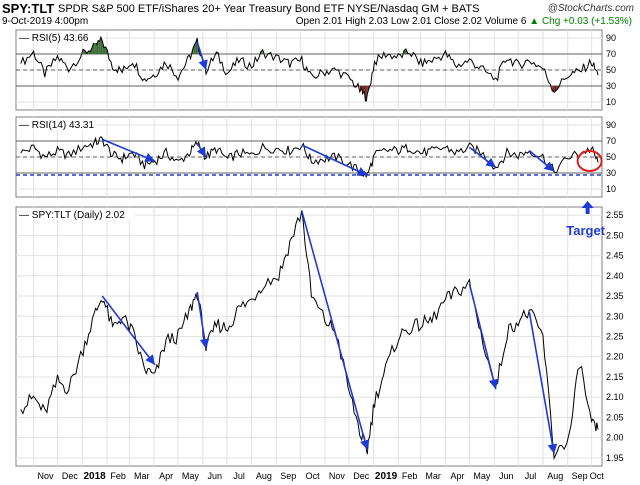  I want to click on y-tick-label-rsi5: 70, so click(611, 54).